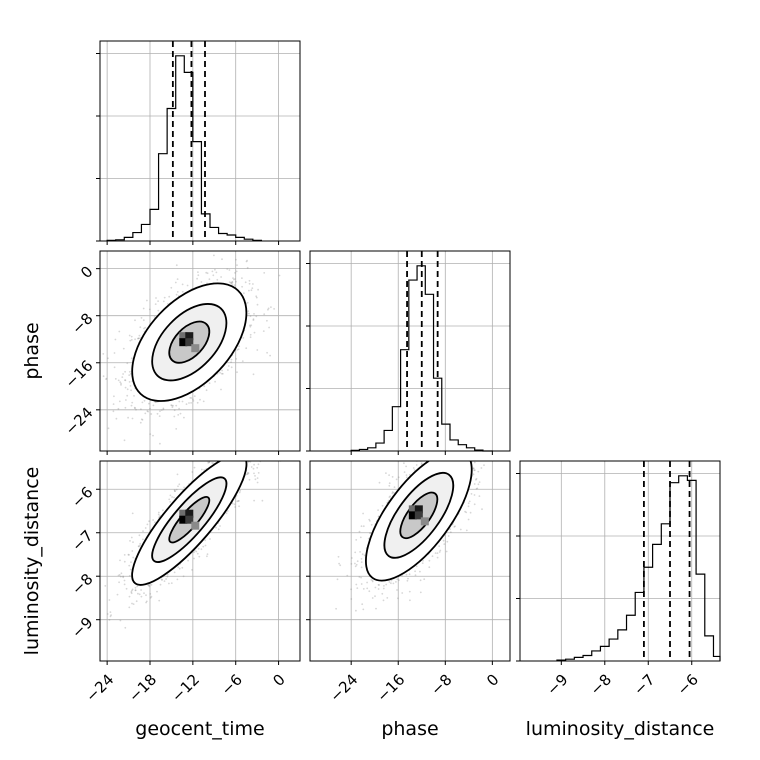 This screenshot has width=760, height=760. I want to click on scatter-panel-phase-luminosity_distance, so click(408, 562).